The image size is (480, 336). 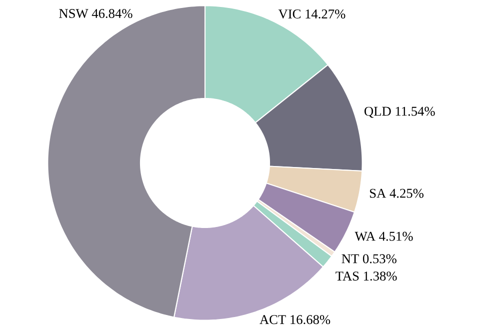 I want to click on data-label: 0.53%, so click(x=379, y=259).